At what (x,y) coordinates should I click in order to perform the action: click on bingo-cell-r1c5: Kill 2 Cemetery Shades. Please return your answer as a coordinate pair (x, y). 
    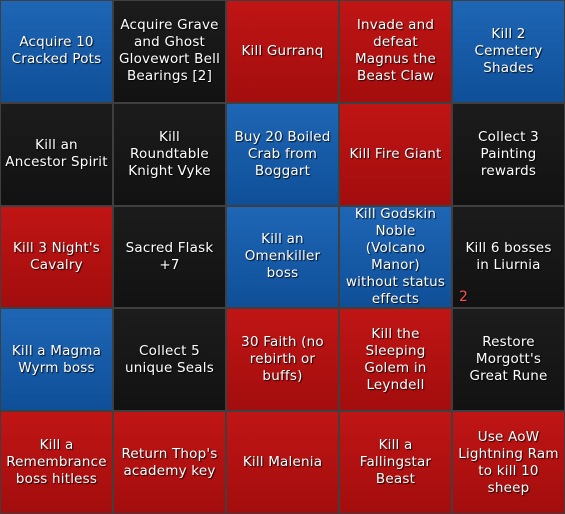
    Looking at the image, I should click on (508, 51).